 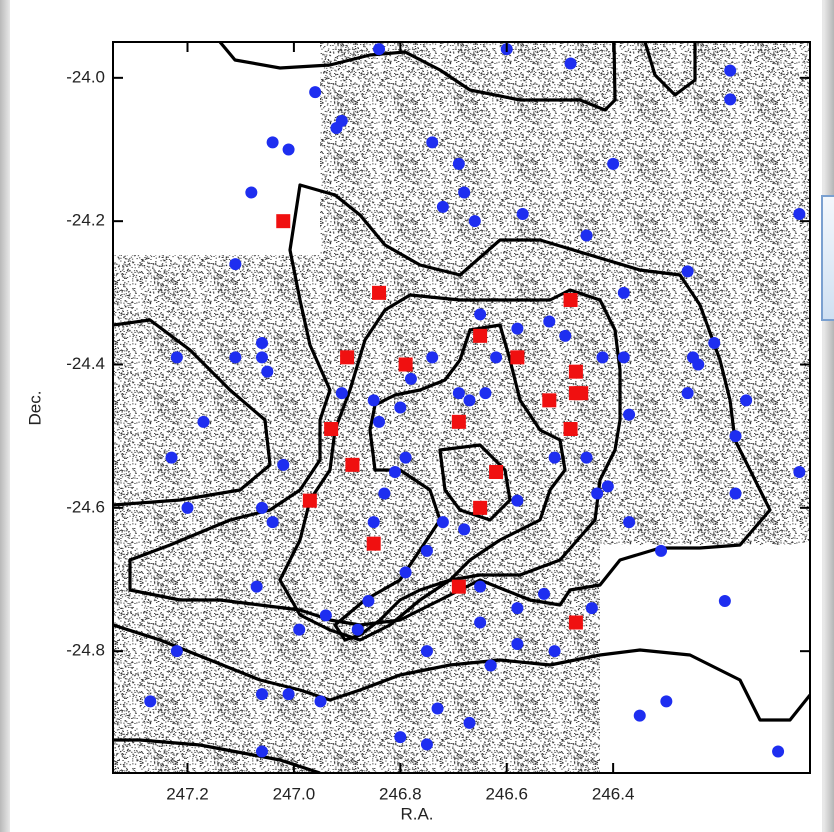 I want to click on x-tick-label: 246.4, so click(x=613, y=793).